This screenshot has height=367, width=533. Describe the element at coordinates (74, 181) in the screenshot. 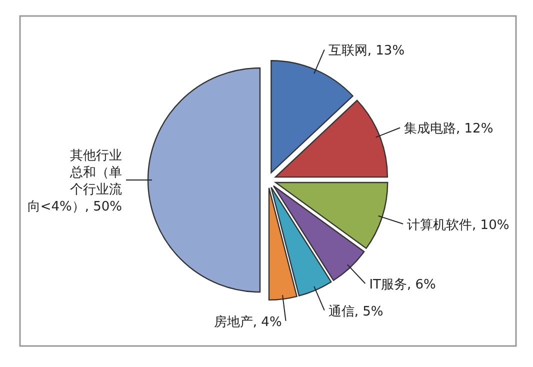

I see `slice-label: 其他行业总和（单个行业流向<4%）, 50%` at that location.